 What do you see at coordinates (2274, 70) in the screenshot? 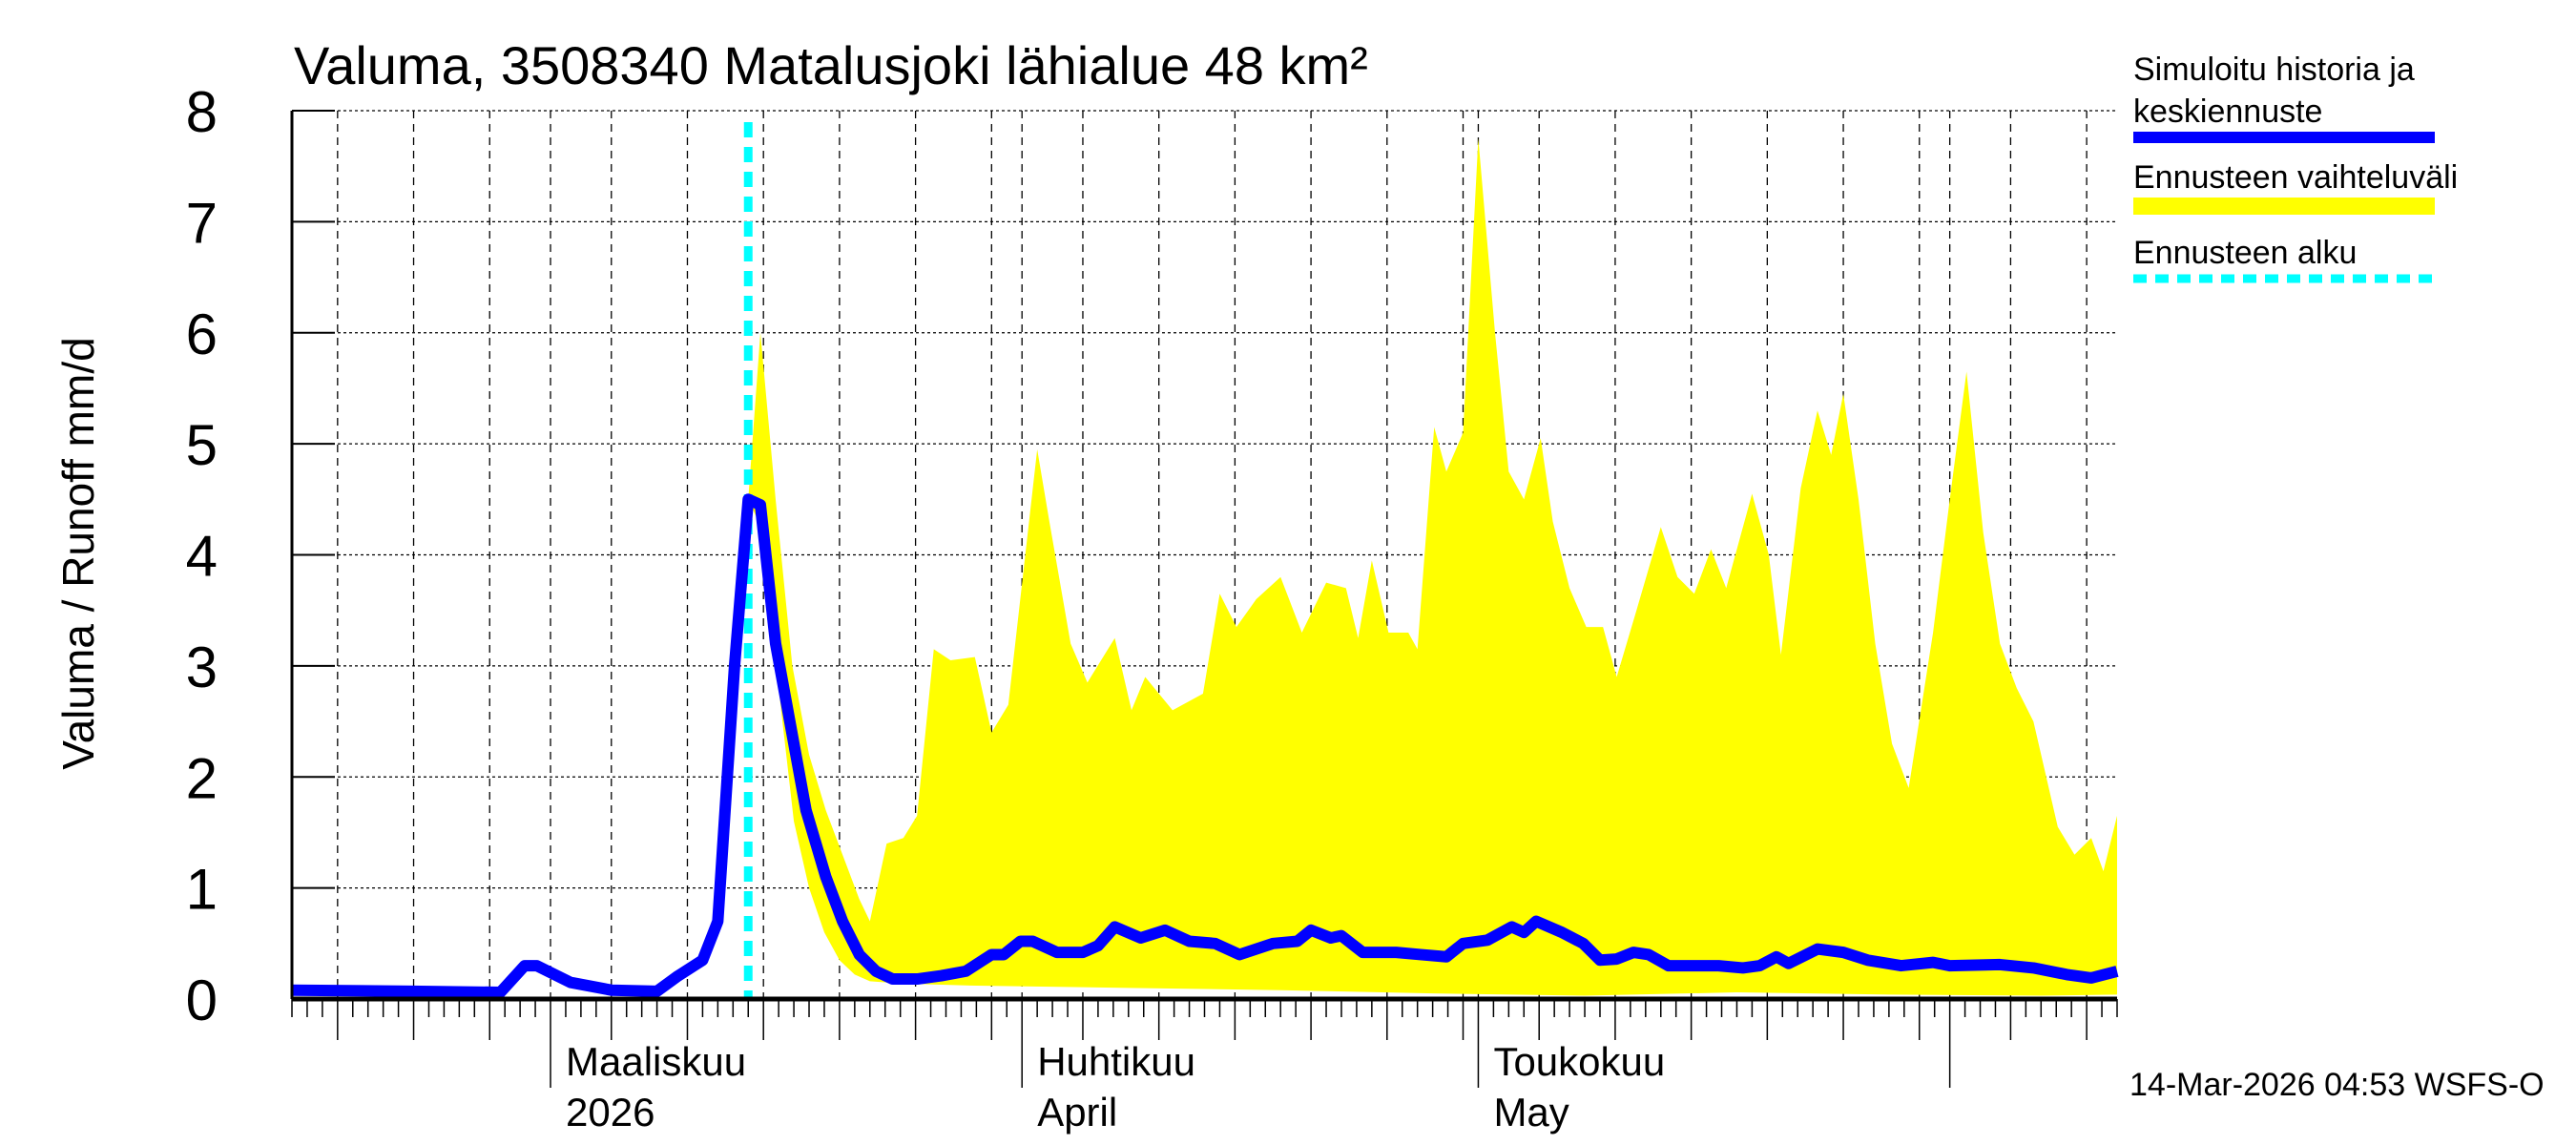
I see `legend-label-simulated-1: Simuloitu historia ja` at bounding box center [2274, 70].